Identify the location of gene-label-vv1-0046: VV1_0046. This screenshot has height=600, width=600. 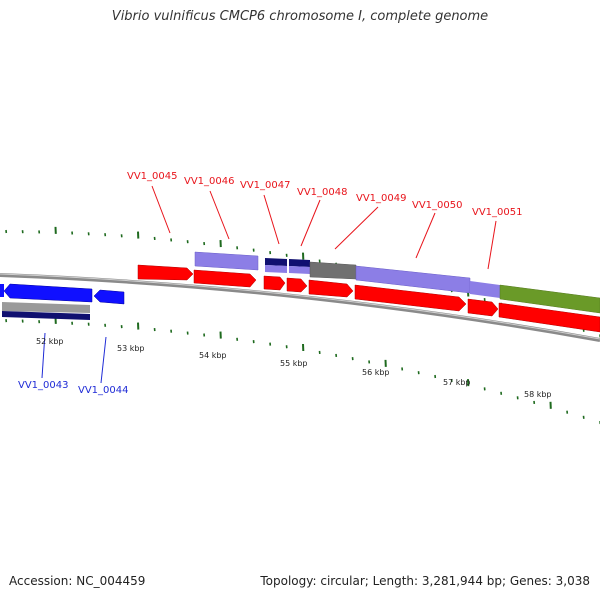
(209, 181).